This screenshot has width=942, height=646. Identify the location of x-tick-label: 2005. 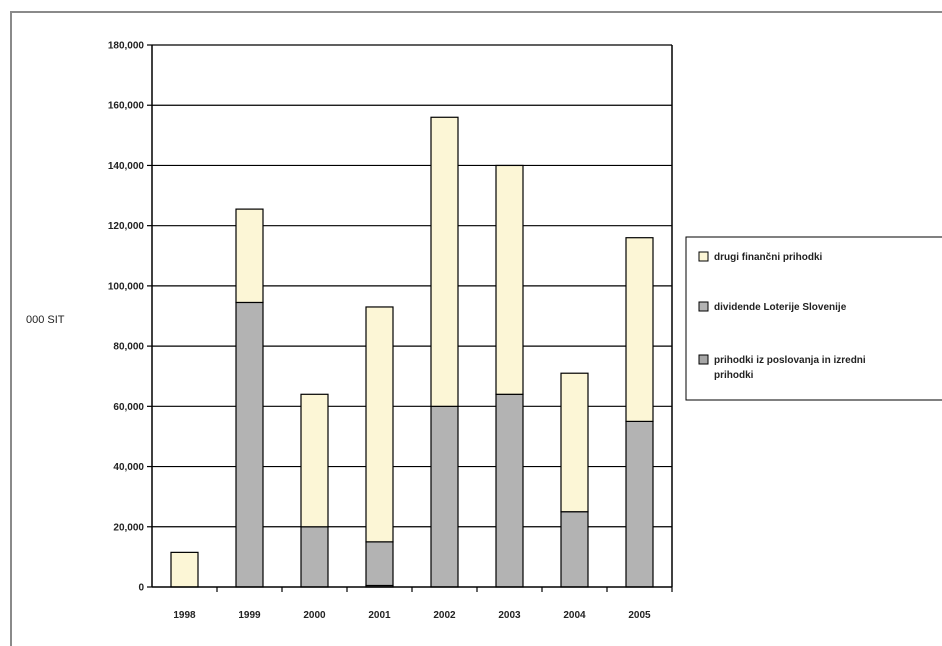
(639, 615).